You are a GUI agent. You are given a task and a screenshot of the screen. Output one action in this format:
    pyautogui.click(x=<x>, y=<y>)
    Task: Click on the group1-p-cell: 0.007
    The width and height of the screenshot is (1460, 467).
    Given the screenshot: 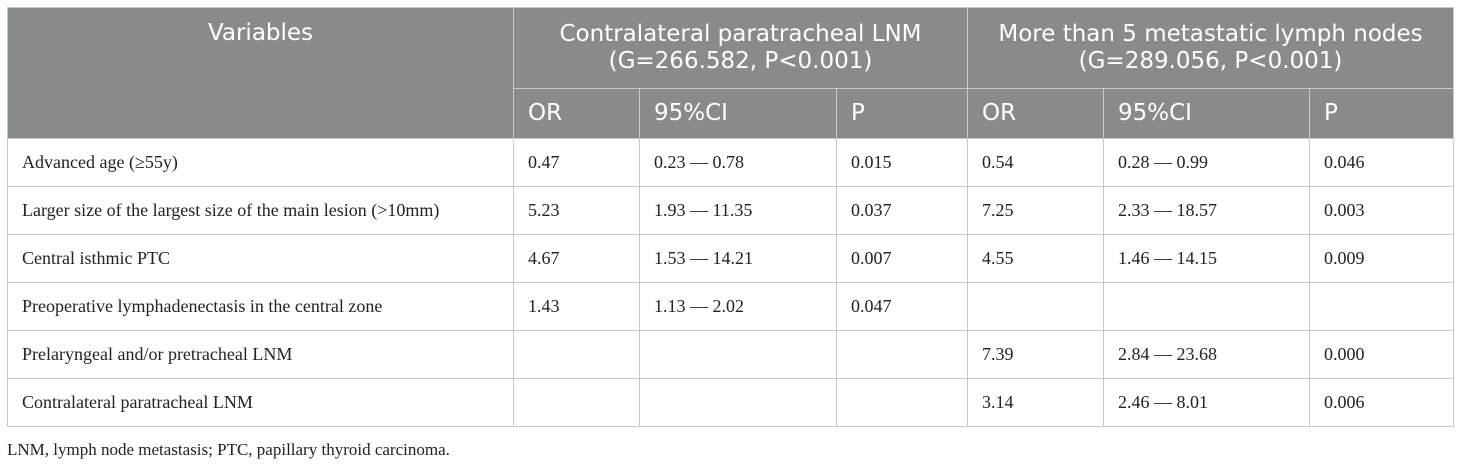 What is the action you would take?
    pyautogui.click(x=902, y=258)
    